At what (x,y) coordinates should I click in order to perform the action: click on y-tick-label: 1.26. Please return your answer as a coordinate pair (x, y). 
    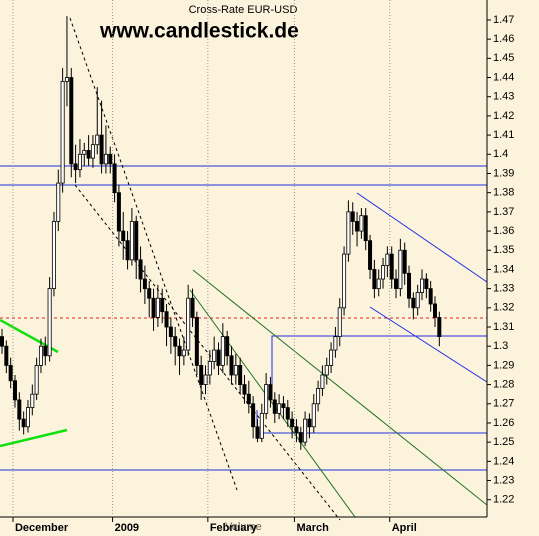
    Looking at the image, I should click on (503, 423).